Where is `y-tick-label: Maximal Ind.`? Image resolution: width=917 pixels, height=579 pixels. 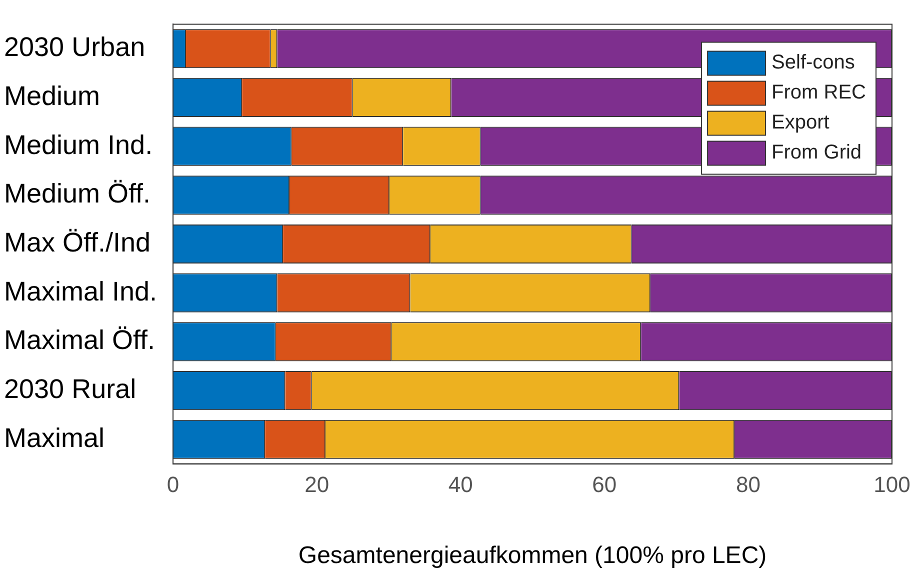
y-tick-label: Maximal Ind. is located at coordinates (81, 291).